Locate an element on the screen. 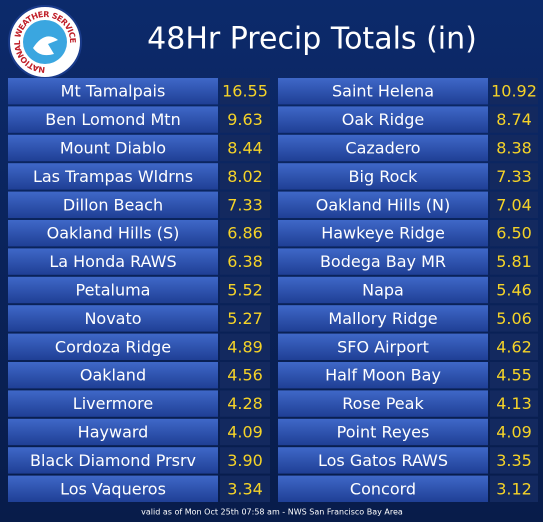 The height and width of the screenshot is (522, 543). precip-value: 8.74 is located at coordinates (514, 119).